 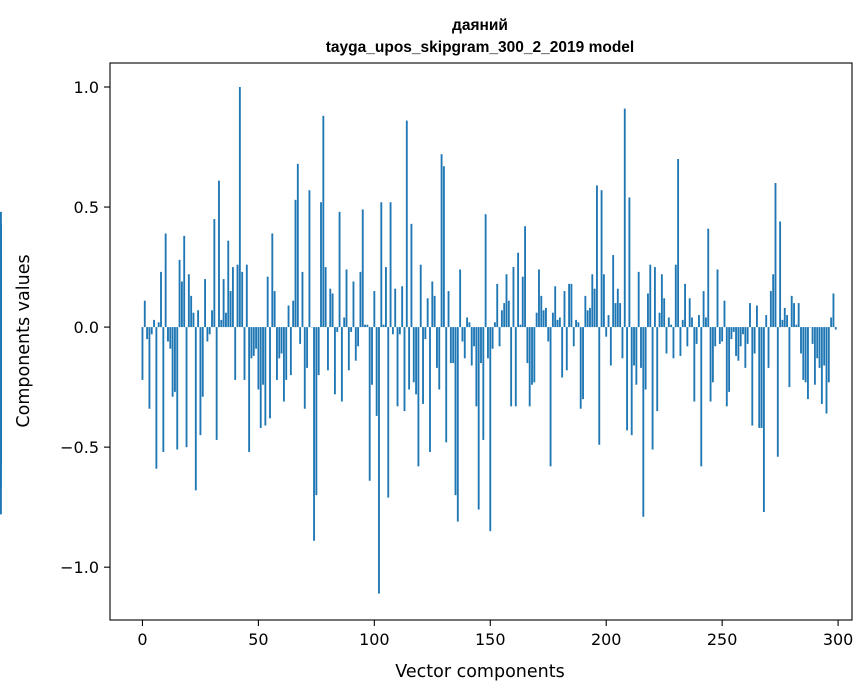 I want to click on y-tick-label: 0.5, so click(x=86, y=207).